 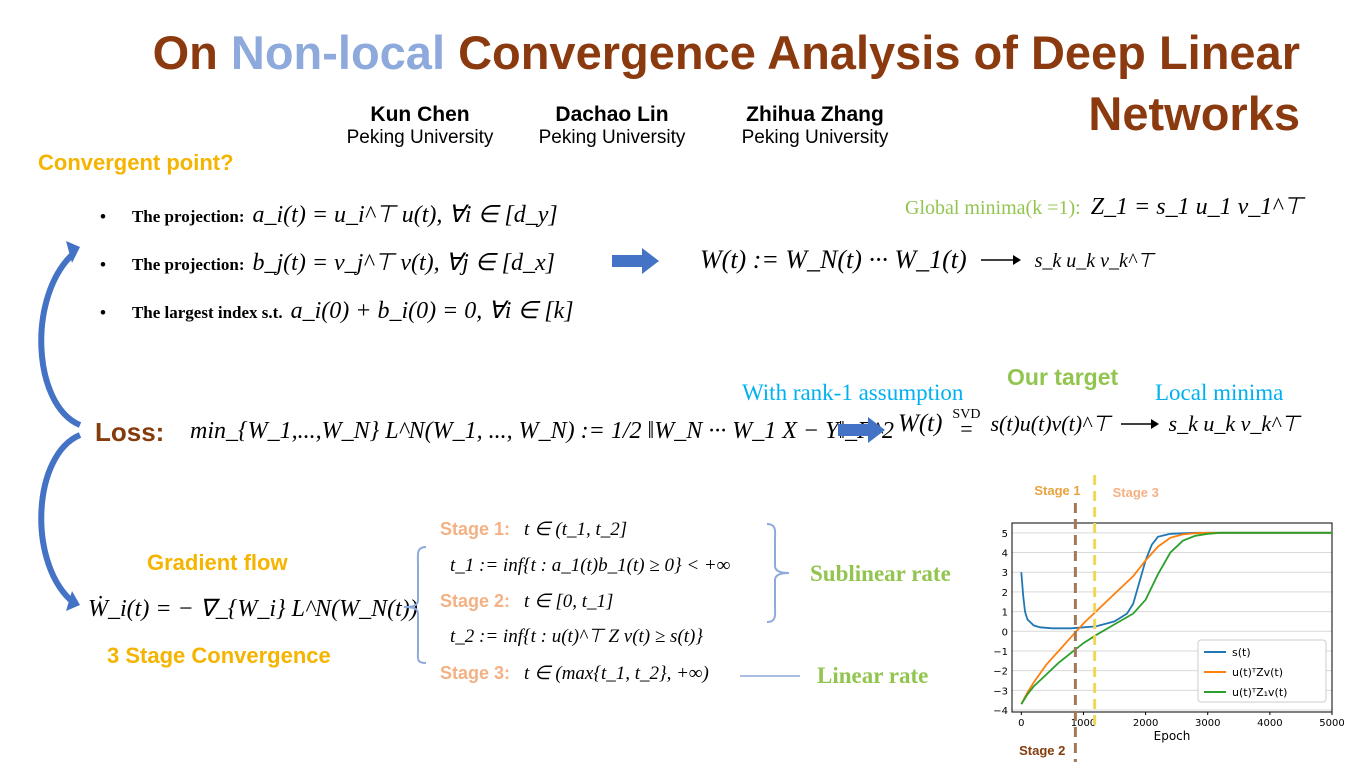 I want to click on author-2: Dachao Lin Peking University, so click(x=612, y=126).